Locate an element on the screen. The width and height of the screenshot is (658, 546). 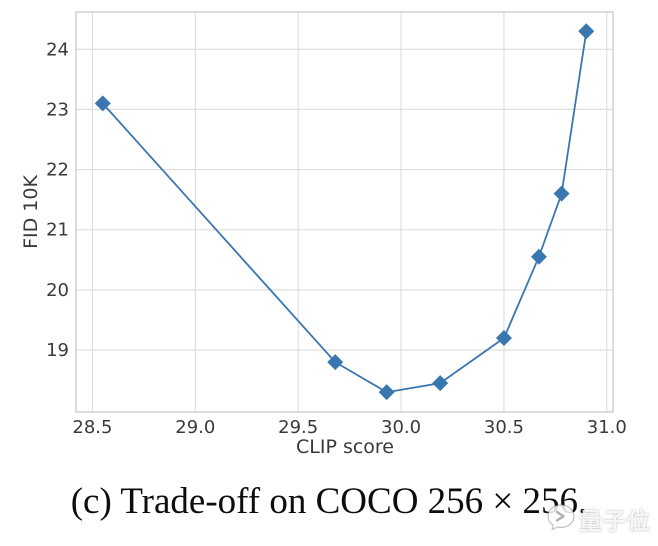
x-tick-label: 29.0 is located at coordinates (195, 427).